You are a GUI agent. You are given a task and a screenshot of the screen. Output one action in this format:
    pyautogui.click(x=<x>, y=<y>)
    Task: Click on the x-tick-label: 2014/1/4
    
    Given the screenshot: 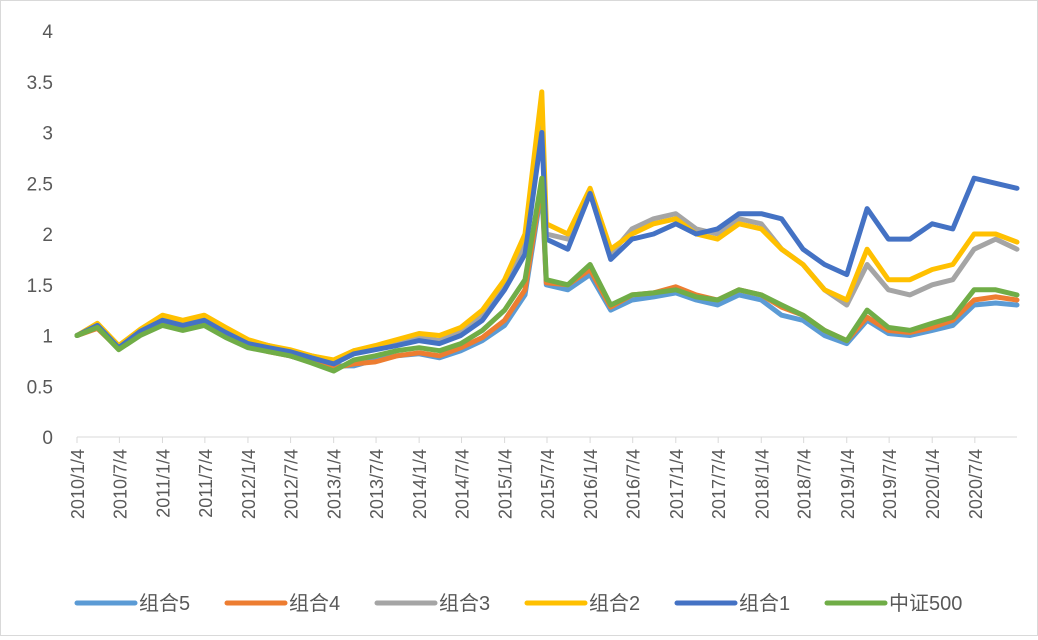 What is the action you would take?
    pyautogui.click(x=420, y=484)
    